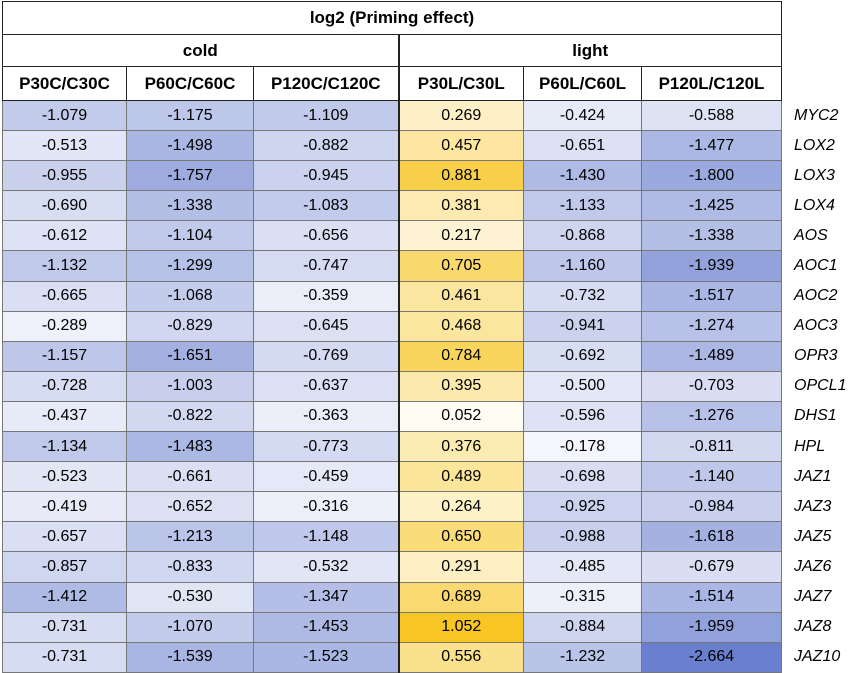 The height and width of the screenshot is (673, 850). I want to click on row-gene-label: MYC2, so click(815, 115).